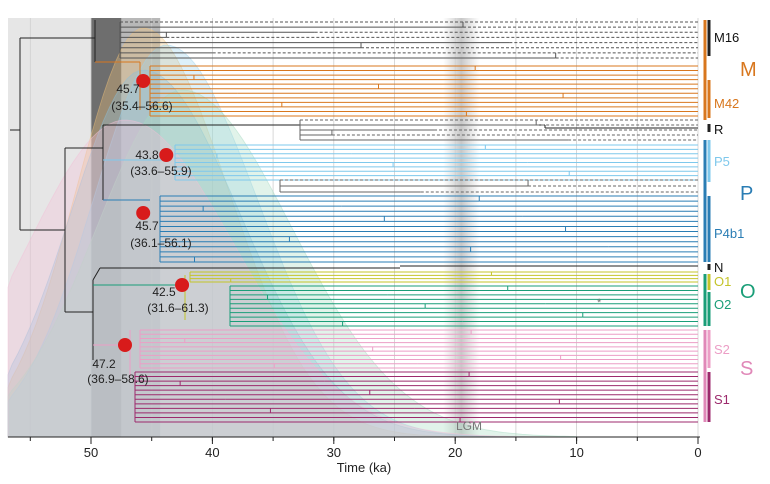 The image size is (770, 484). What do you see at coordinates (166, 155) in the screenshot?
I see `node-dot-p5` at bounding box center [166, 155].